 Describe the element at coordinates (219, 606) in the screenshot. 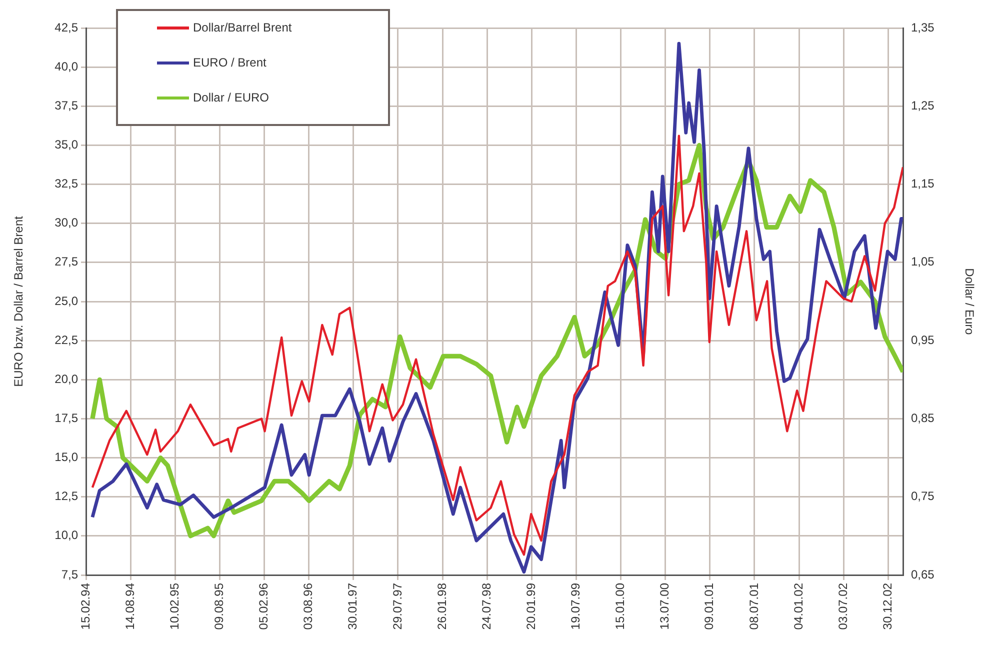

I see `x-tick-label: 09.08.95` at that location.